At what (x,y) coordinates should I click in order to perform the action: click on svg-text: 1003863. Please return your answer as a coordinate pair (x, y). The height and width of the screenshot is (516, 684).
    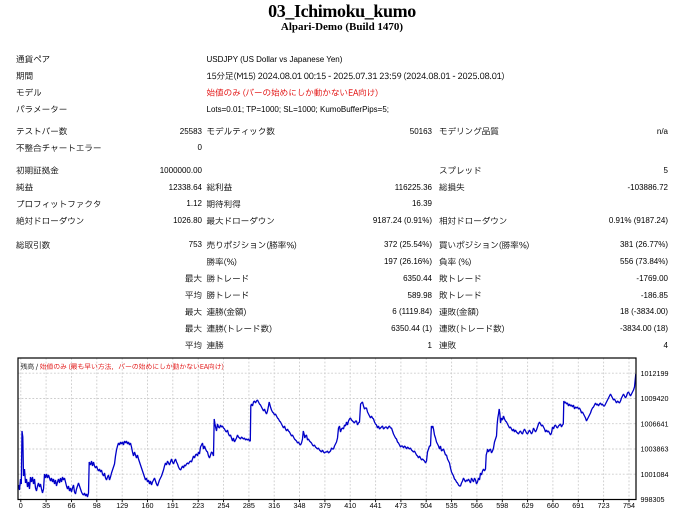
    Looking at the image, I should click on (655, 449).